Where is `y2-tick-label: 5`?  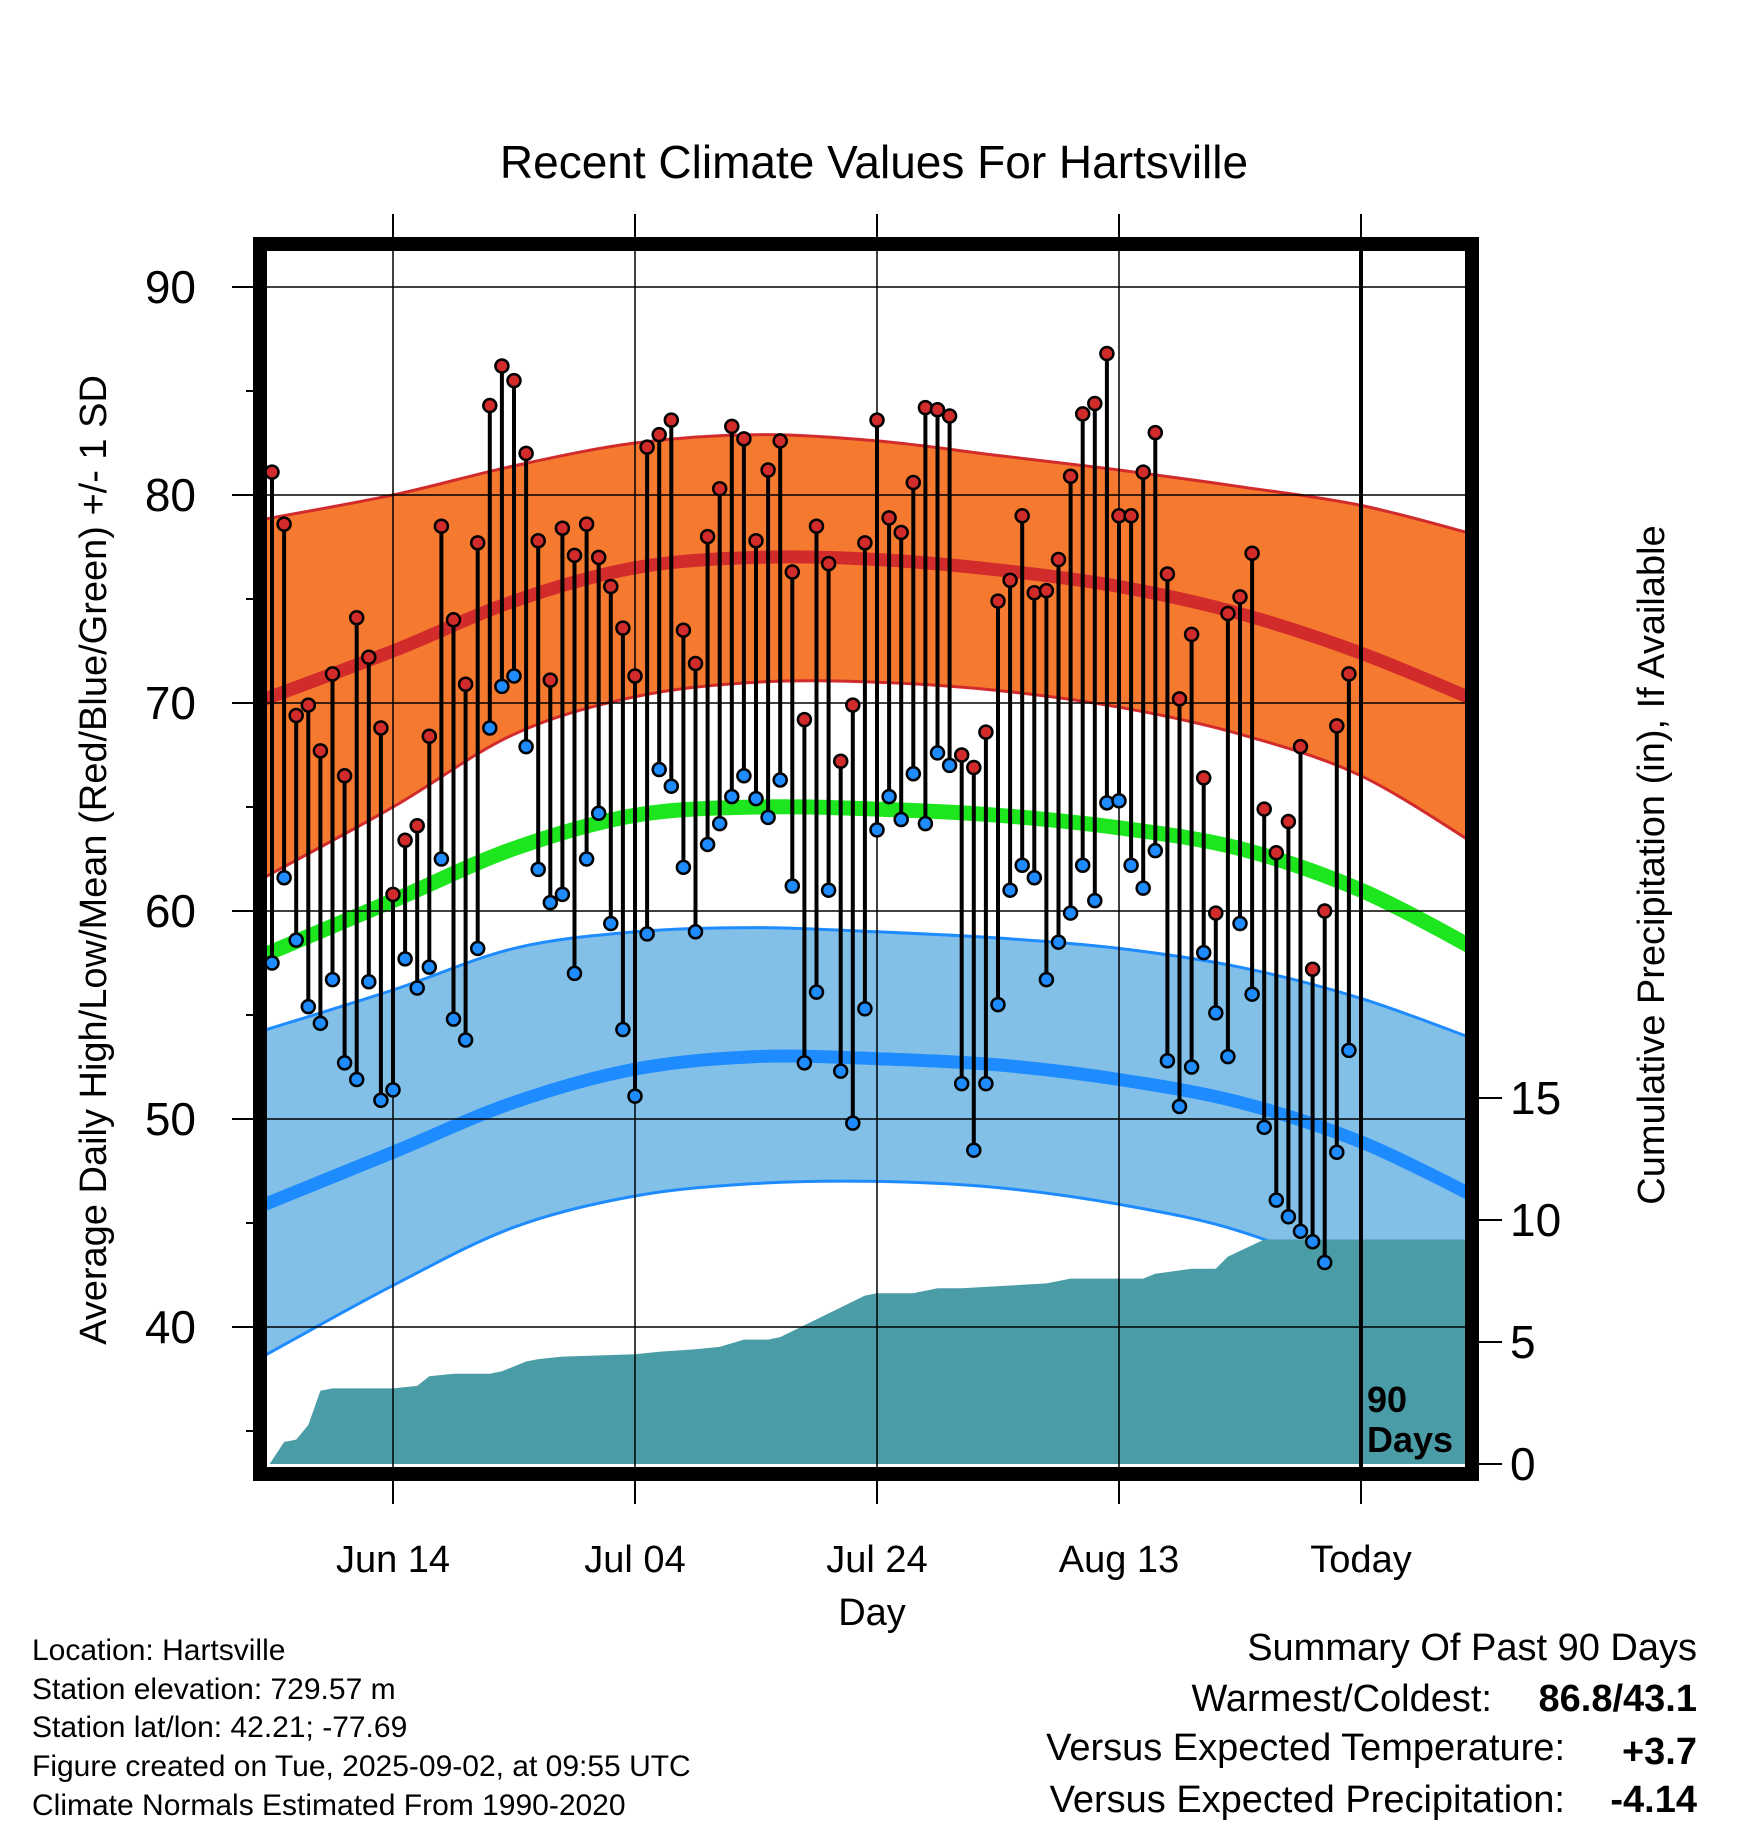 y2-tick-label: 5 is located at coordinates (1523, 1342).